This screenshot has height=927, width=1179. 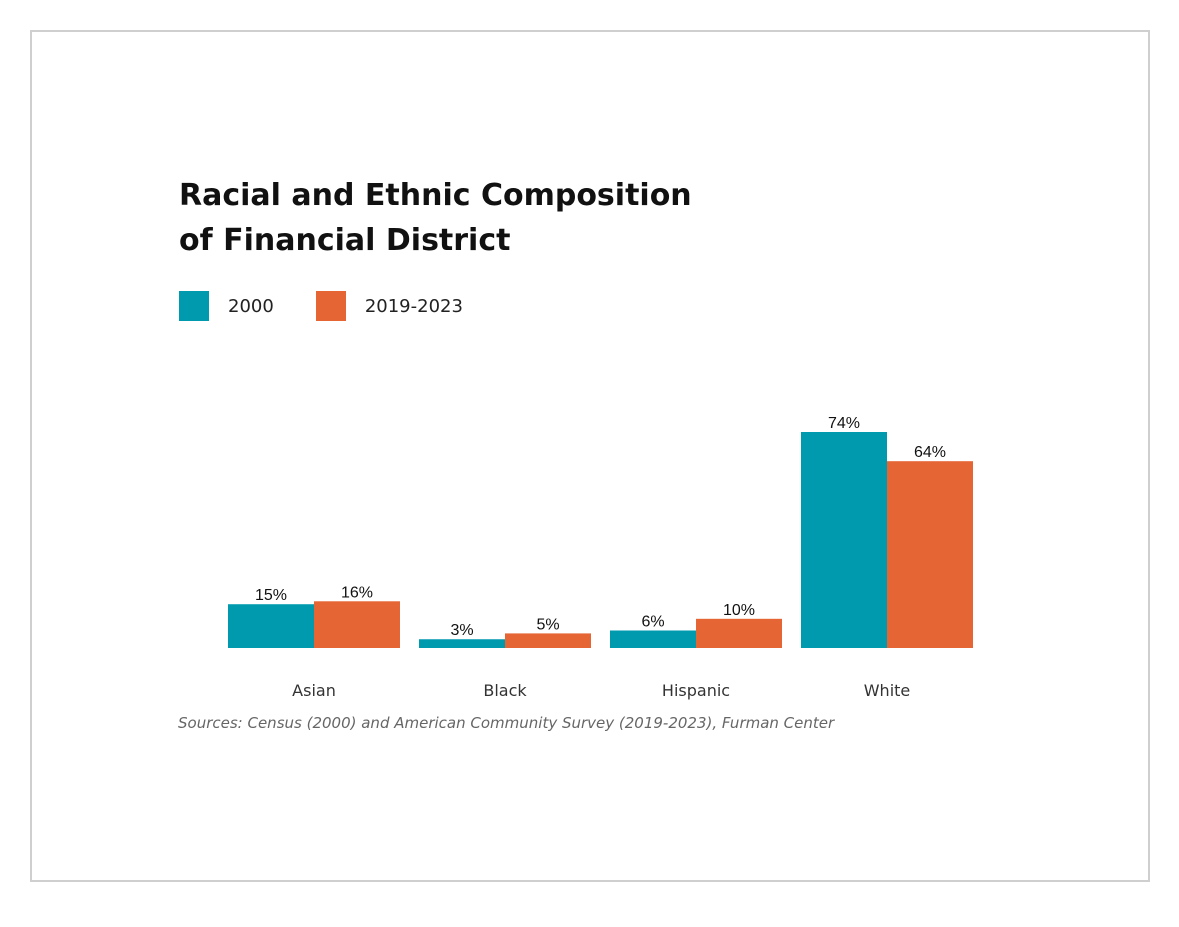 I want to click on data-label-hispanic-2019-2023: 10%, so click(x=739, y=610).